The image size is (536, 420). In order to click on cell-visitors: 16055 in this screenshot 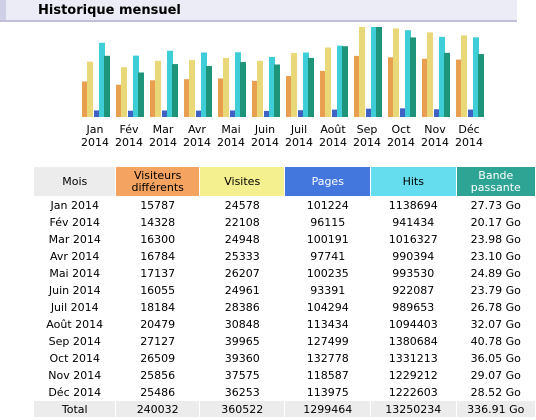, I will do `click(158, 290)`.